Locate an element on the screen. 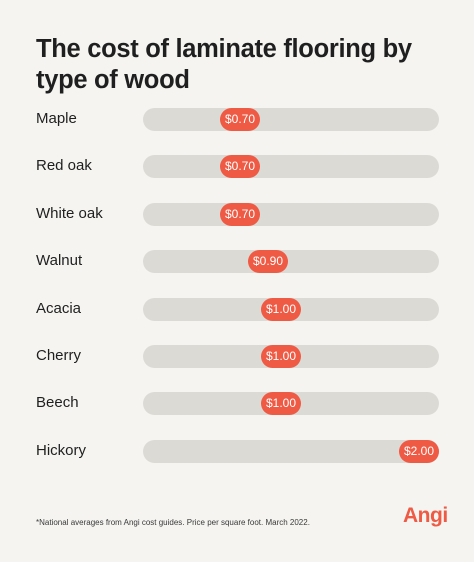 Image resolution: width=474 pixels, height=562 pixels. category-label: Walnut is located at coordinates (59, 260).